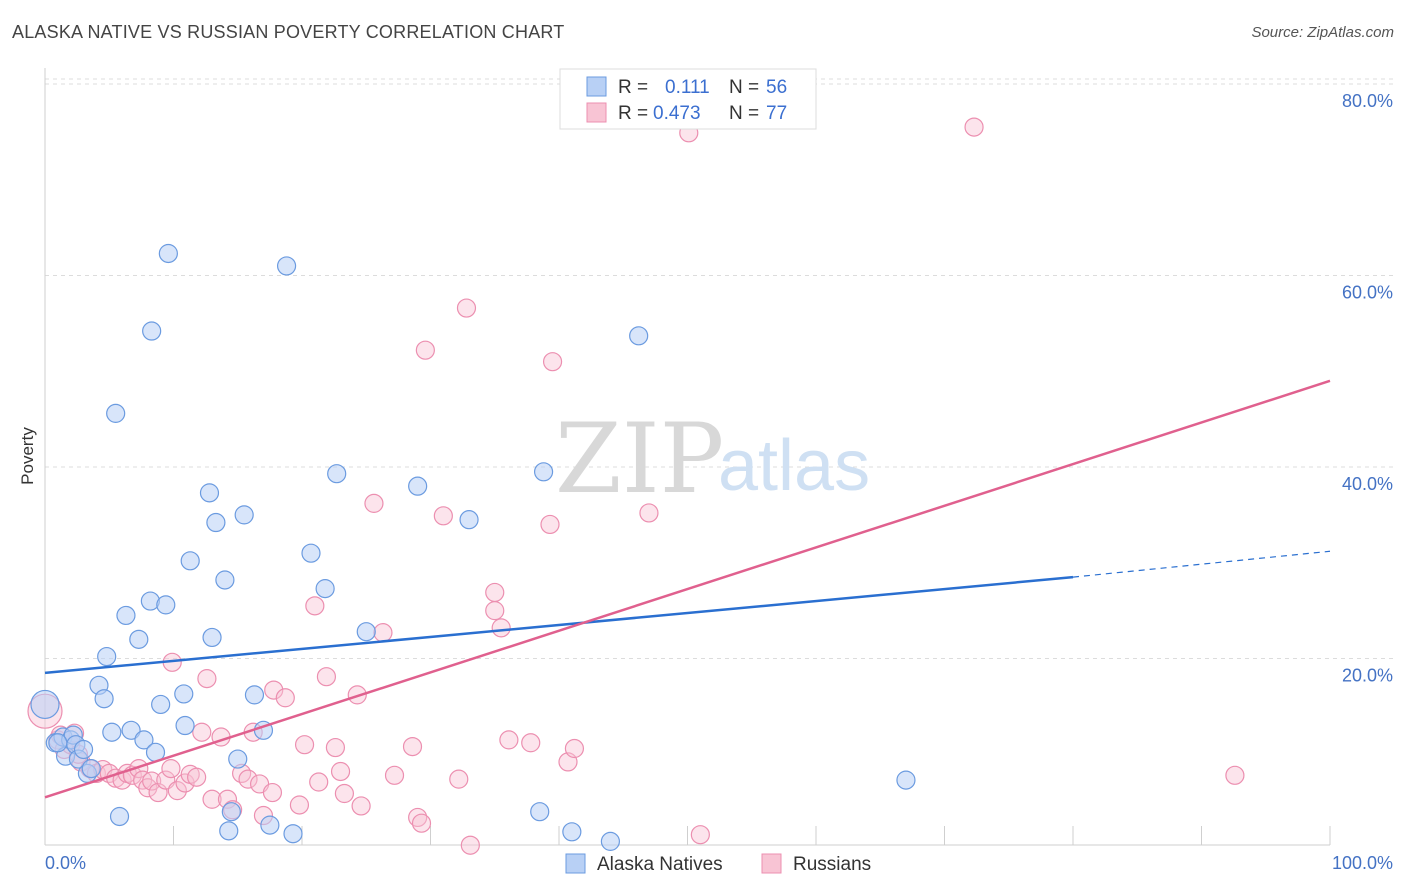 Image resolution: width=1406 pixels, height=892 pixels. I want to click on x-tick-labels: 0.0% 100.0%, so click(719, 863).